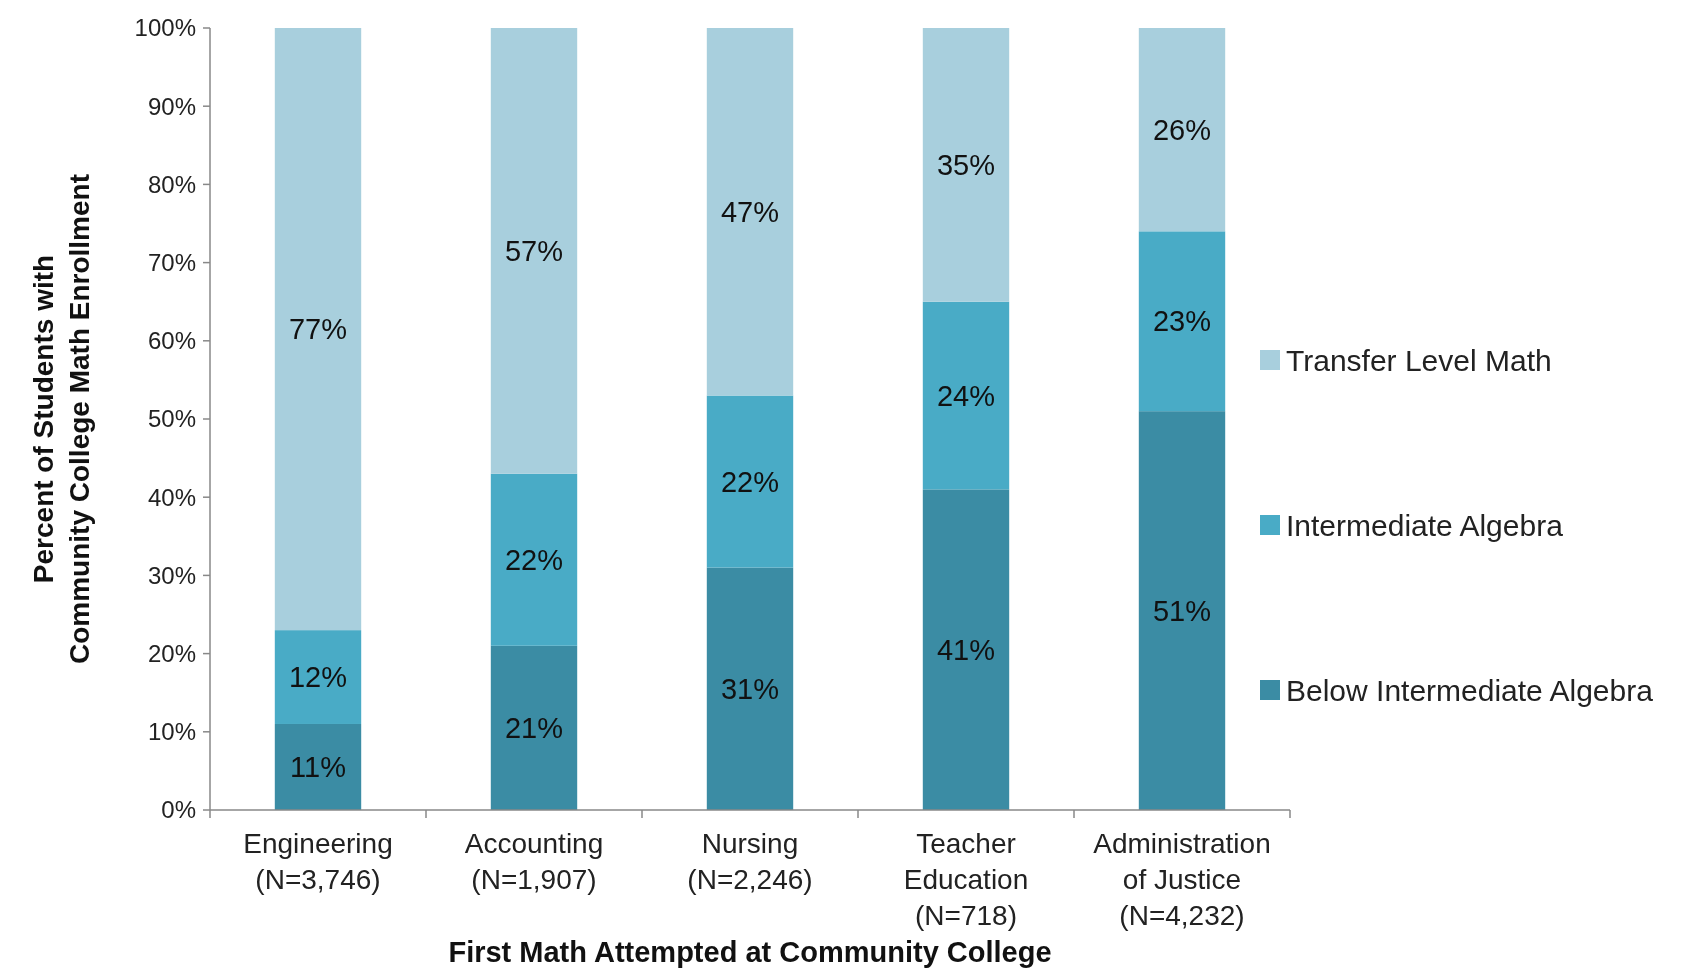  I want to click on data-label: 11%, so click(318, 767).